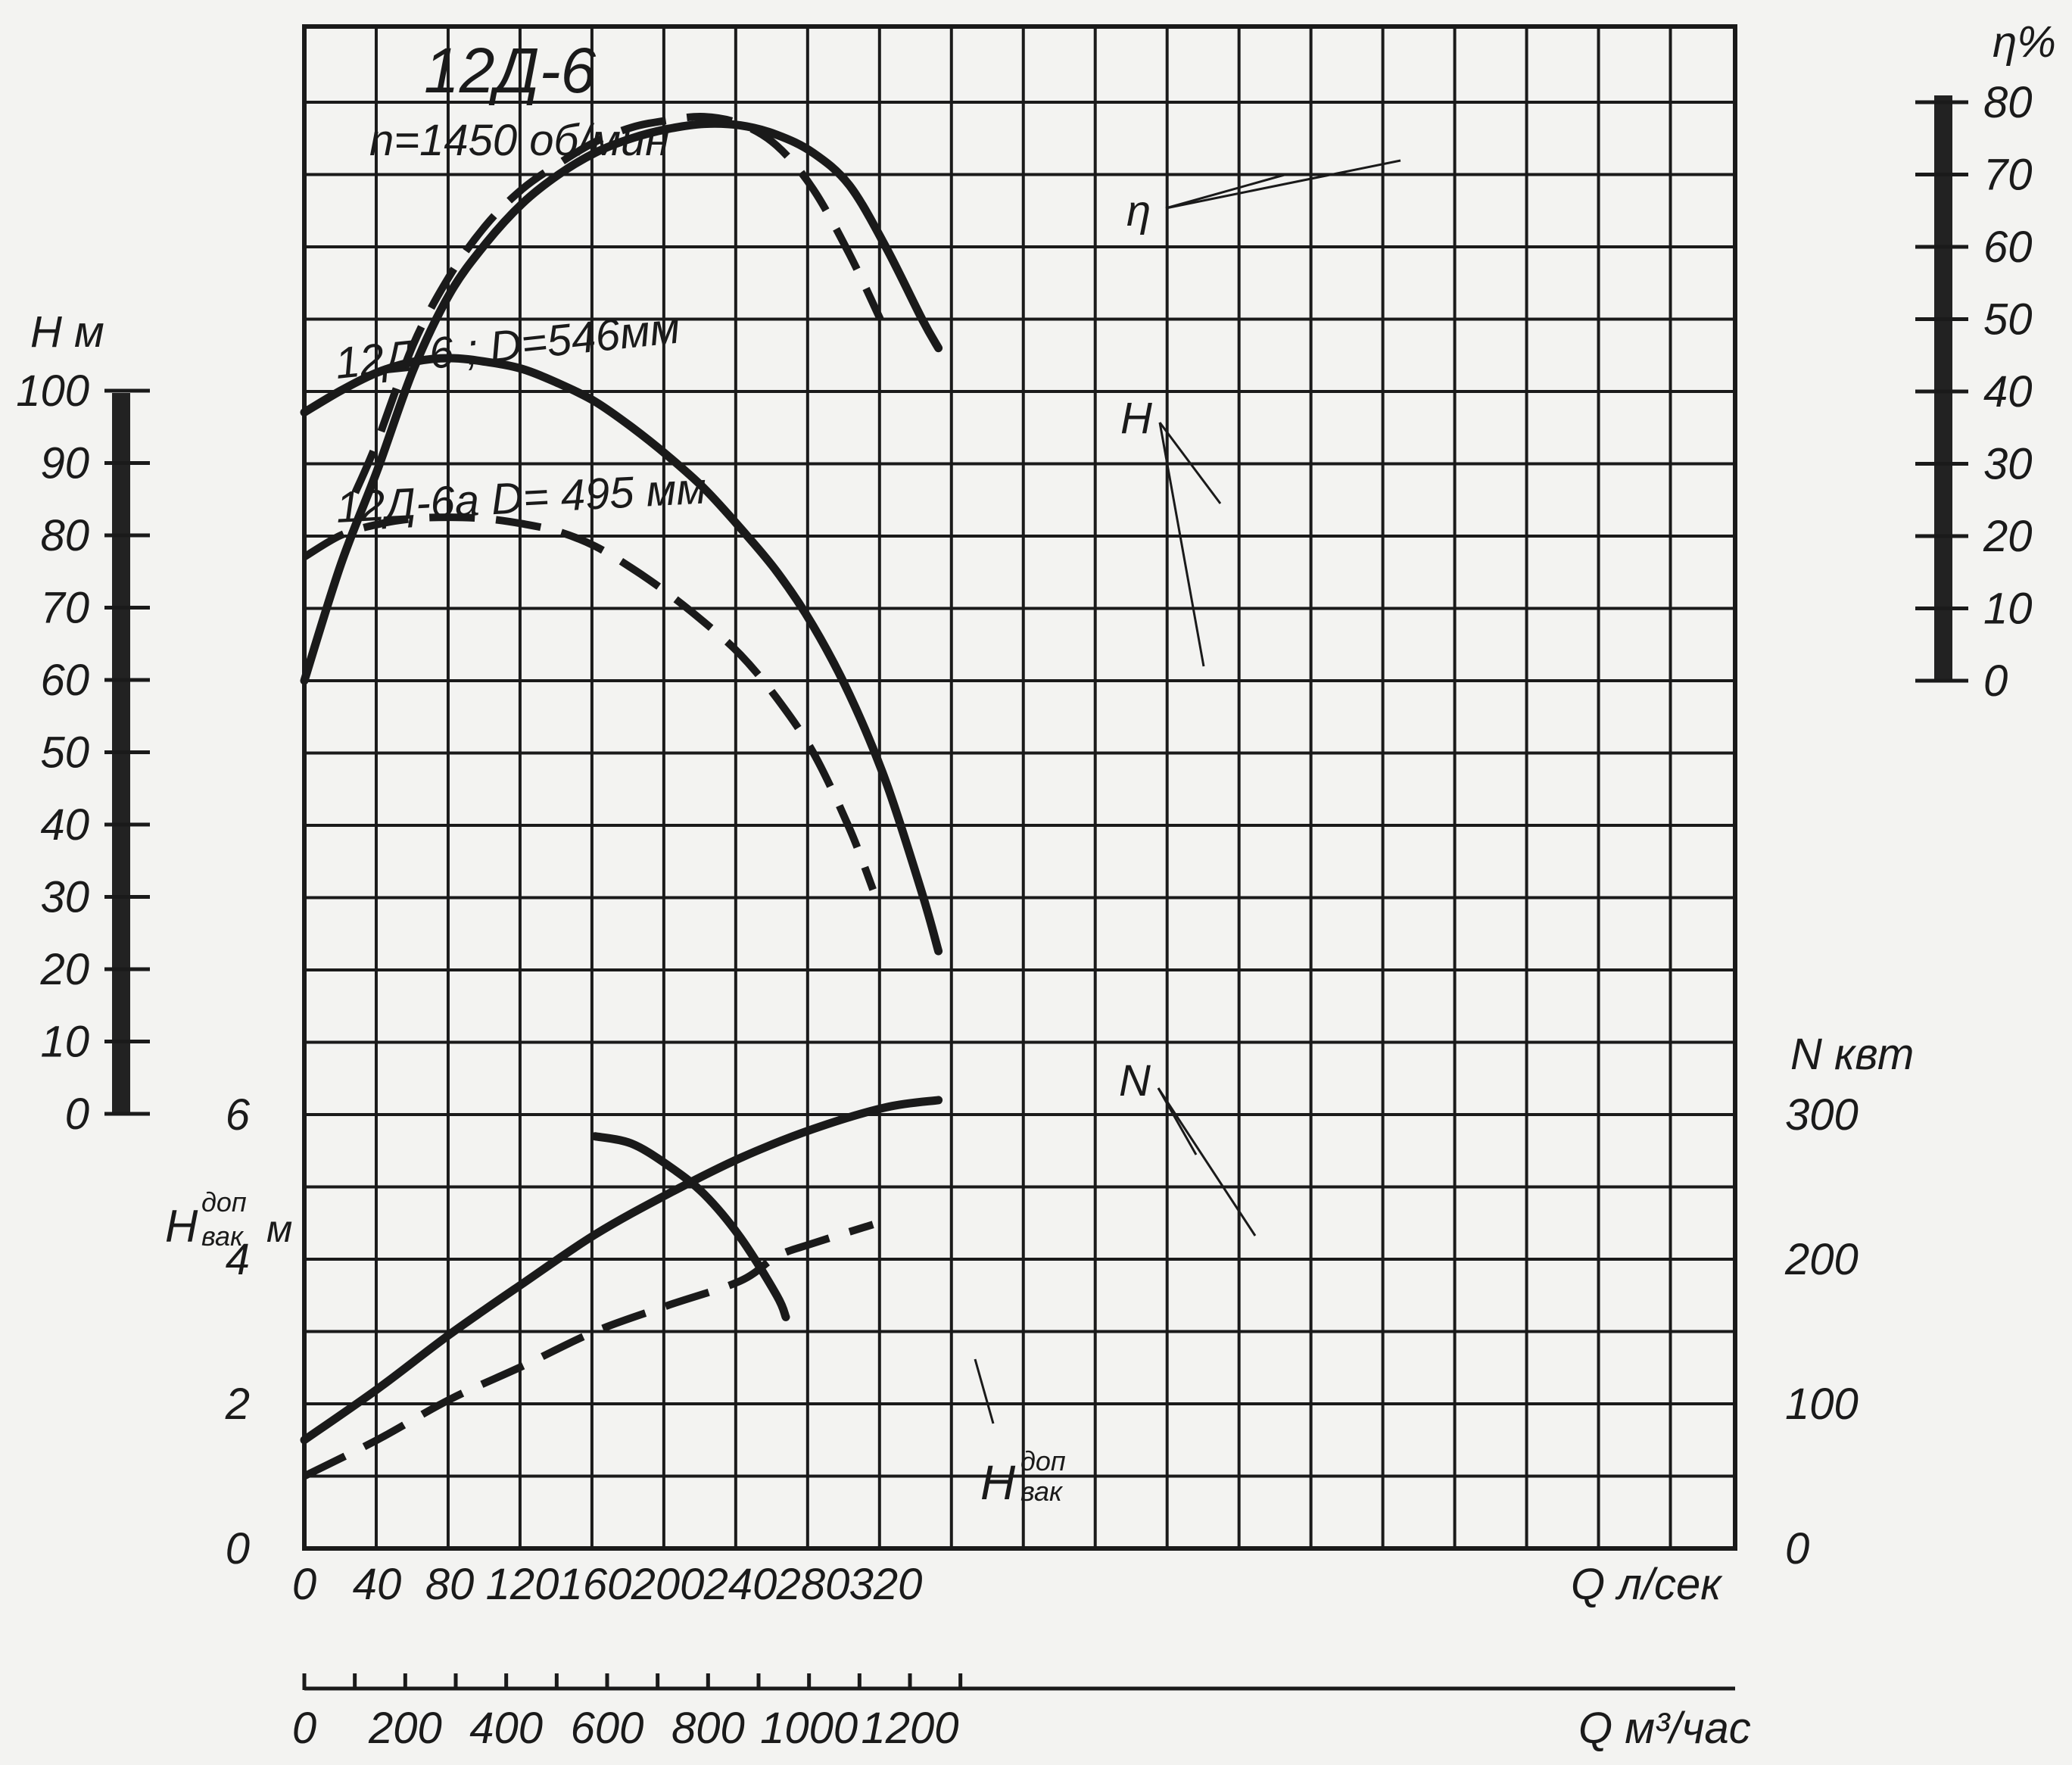 The height and width of the screenshot is (1765, 2072). Describe the element at coordinates (1822, 1259) in the screenshot. I see `N-tick-label: 200` at that location.